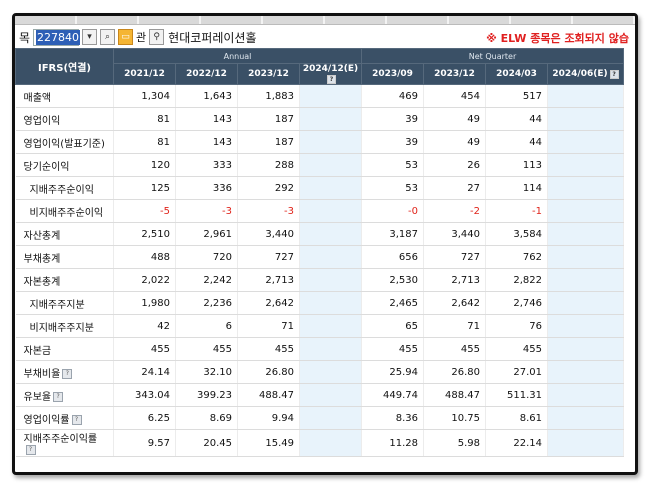 This screenshot has width=648, height=483. I want to click on table-cell: 336, so click(206, 188).